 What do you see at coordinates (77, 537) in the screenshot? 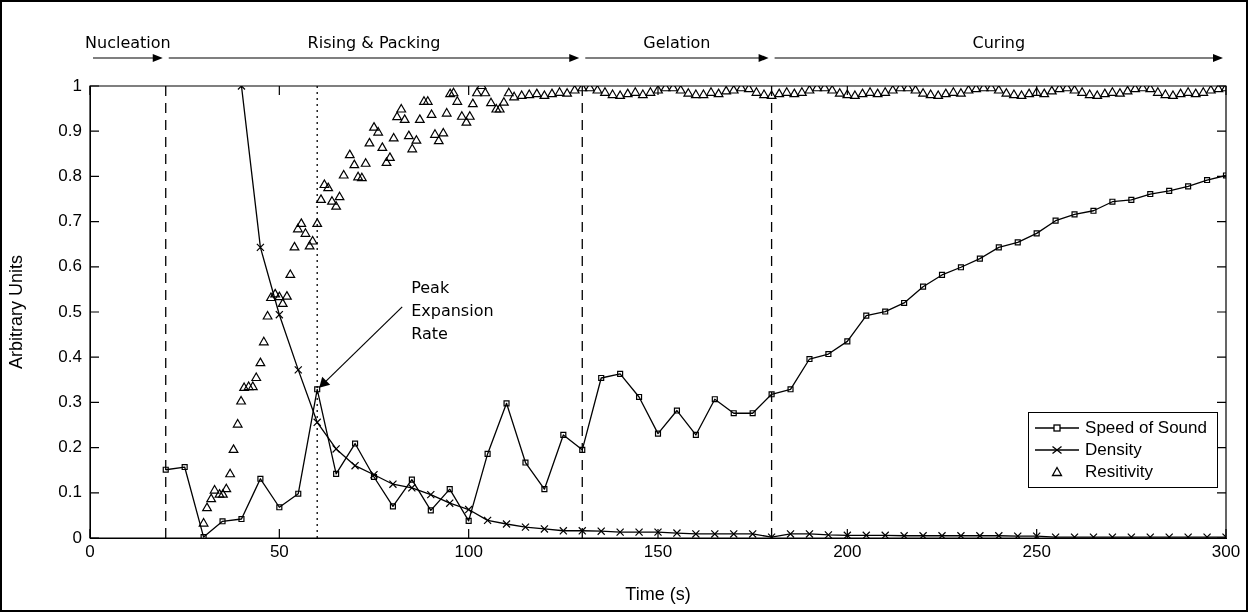
I see `y-tick-label: 0` at bounding box center [77, 537].